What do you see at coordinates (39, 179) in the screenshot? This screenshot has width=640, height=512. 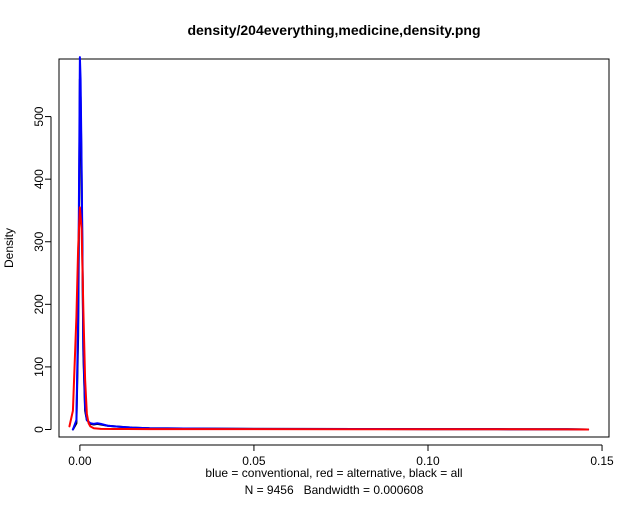 I see `y-tick-label: 400` at bounding box center [39, 179].